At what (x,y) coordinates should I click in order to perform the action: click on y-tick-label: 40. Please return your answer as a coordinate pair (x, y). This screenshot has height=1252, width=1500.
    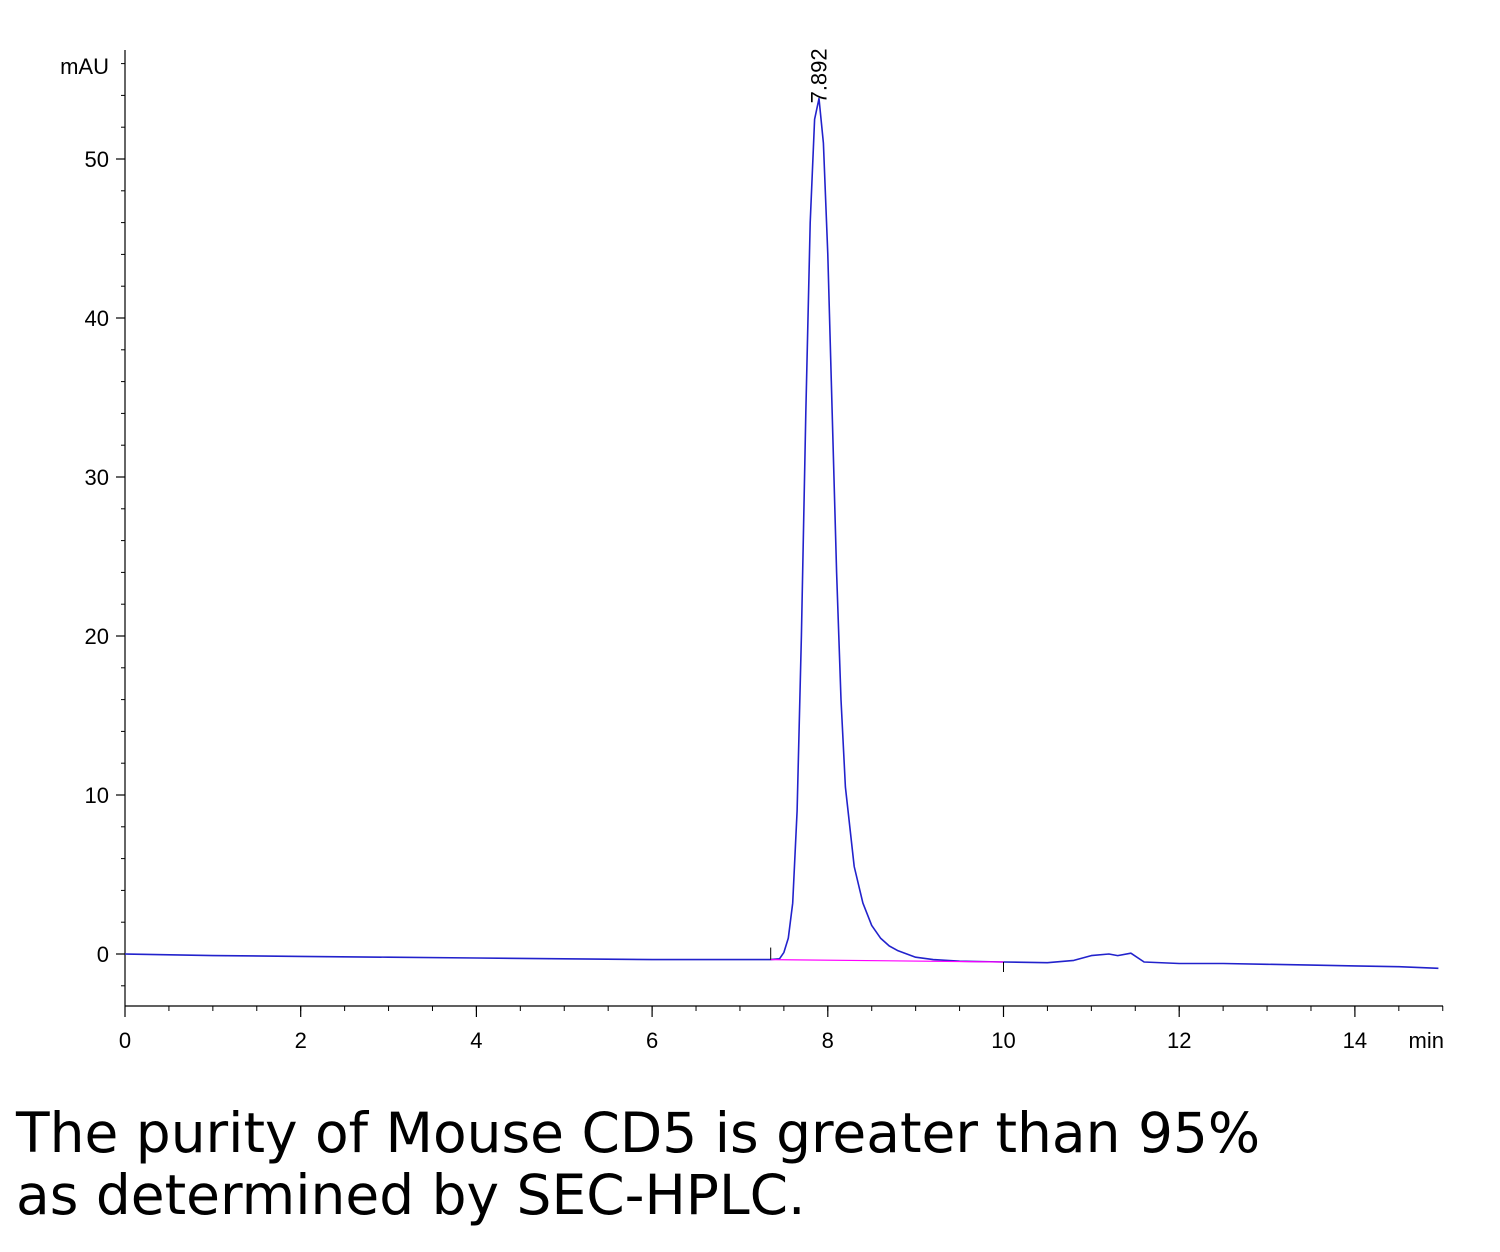
    Looking at the image, I should click on (97, 318).